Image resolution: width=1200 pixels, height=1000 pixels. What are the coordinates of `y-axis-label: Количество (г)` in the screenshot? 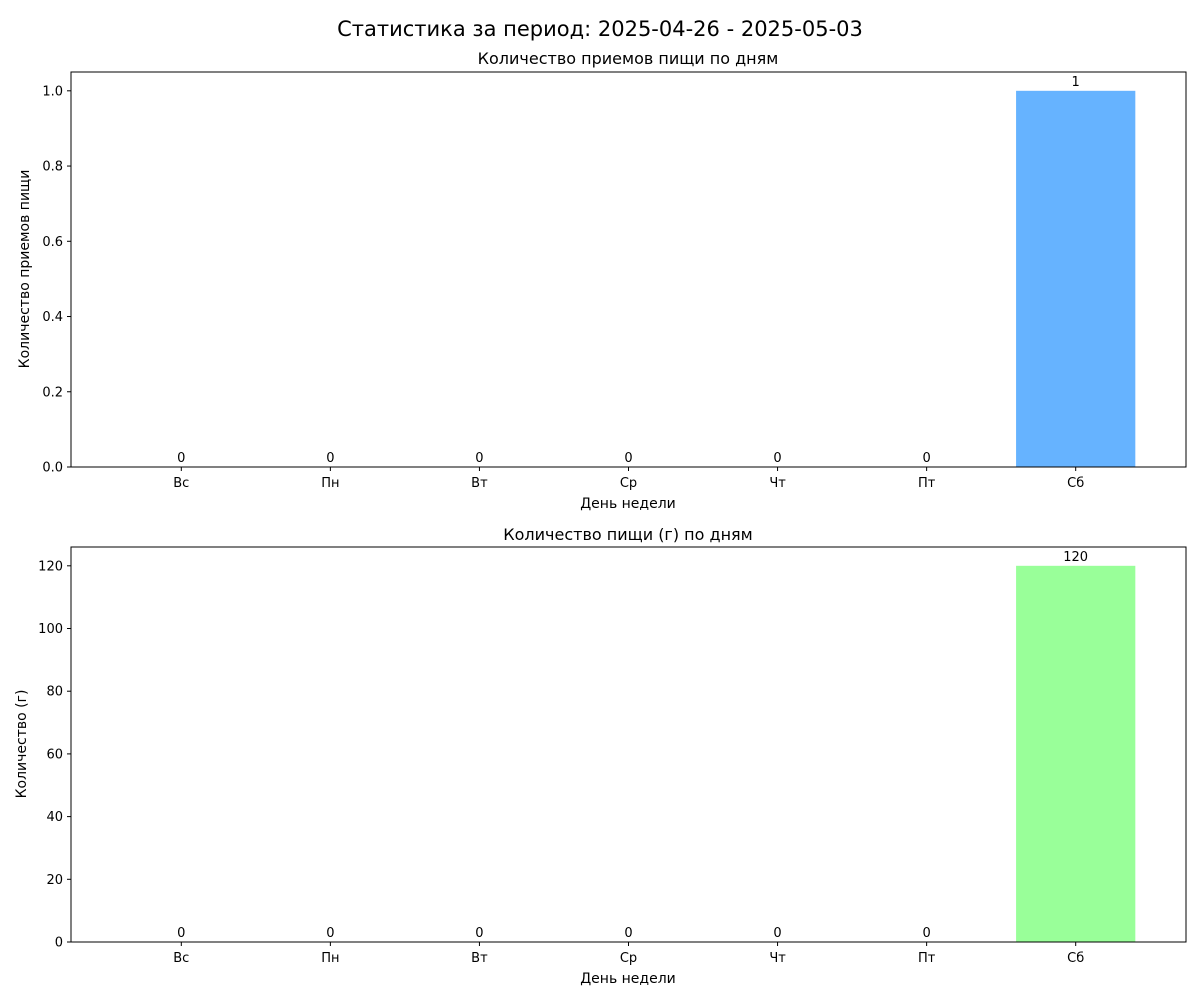 It's located at (22, 744).